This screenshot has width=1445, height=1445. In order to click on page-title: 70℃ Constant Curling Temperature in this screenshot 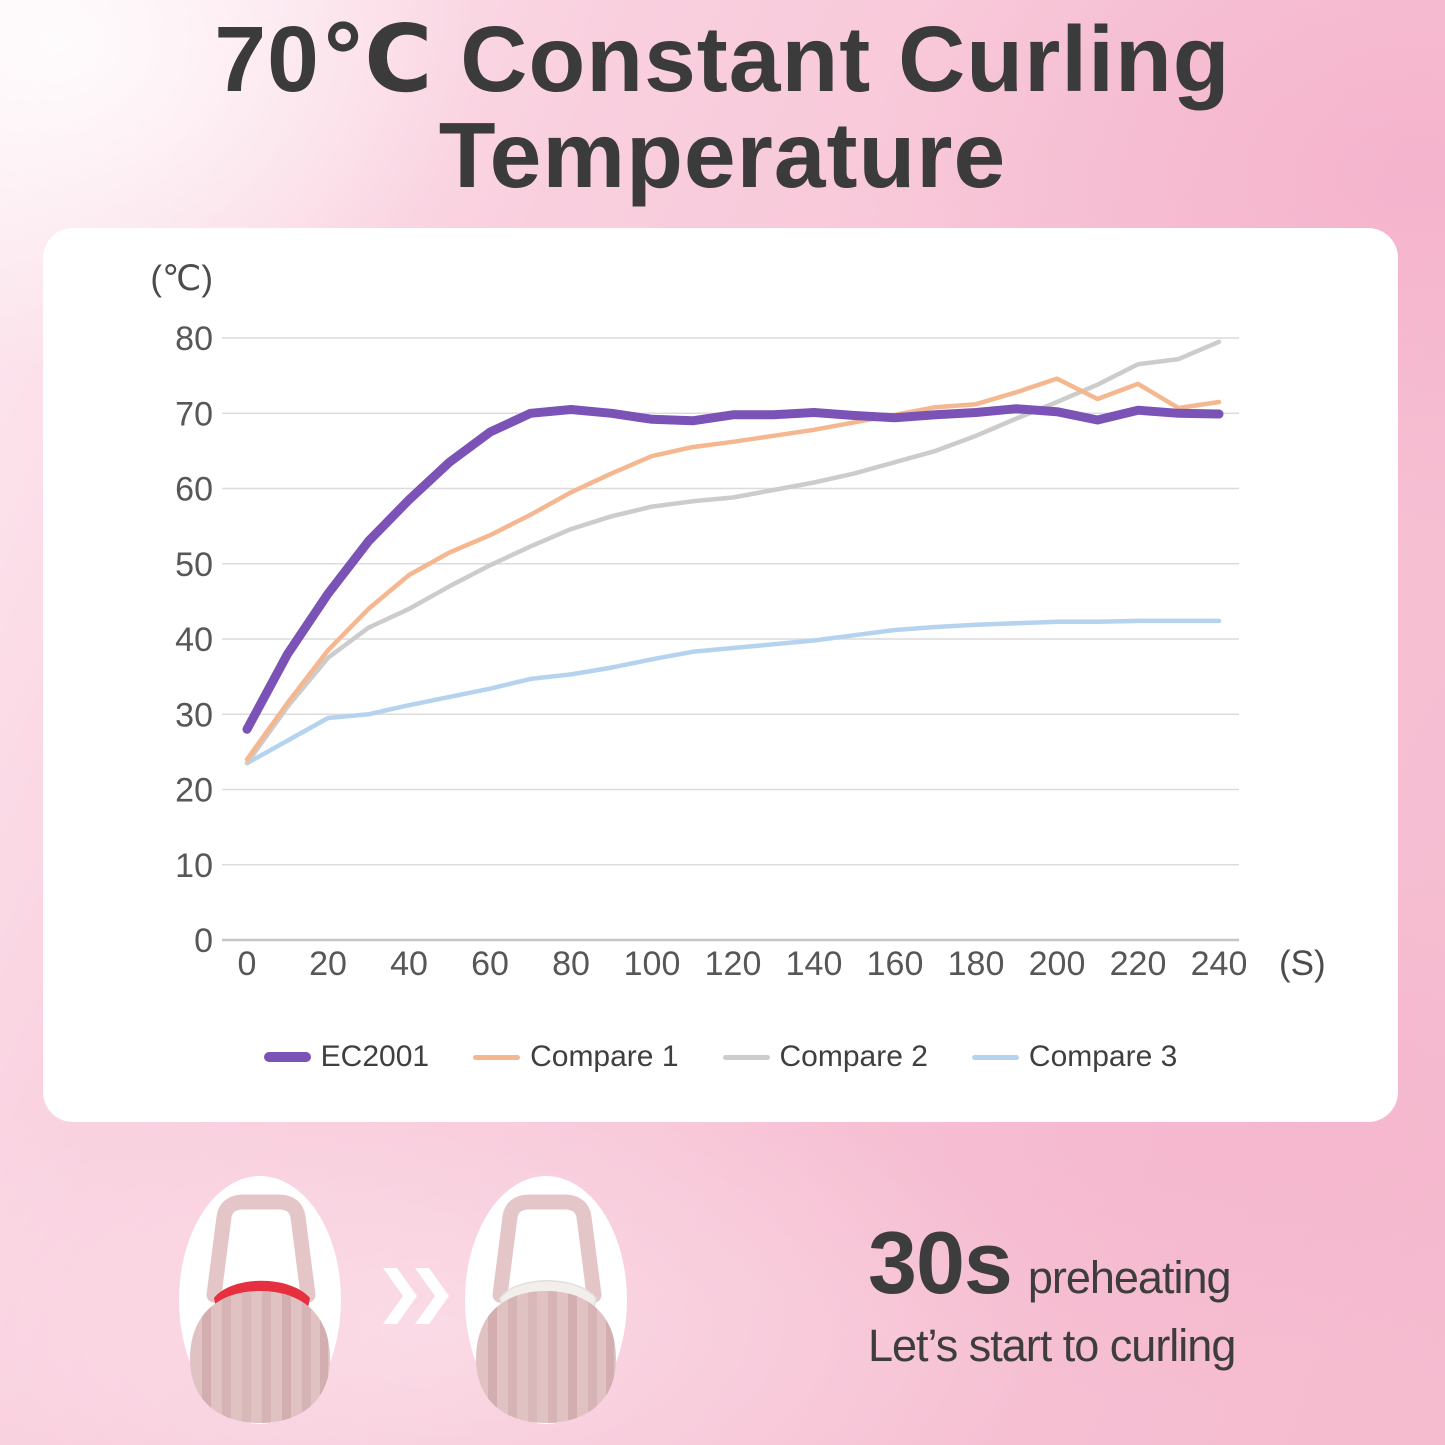, I will do `click(722, 107)`.